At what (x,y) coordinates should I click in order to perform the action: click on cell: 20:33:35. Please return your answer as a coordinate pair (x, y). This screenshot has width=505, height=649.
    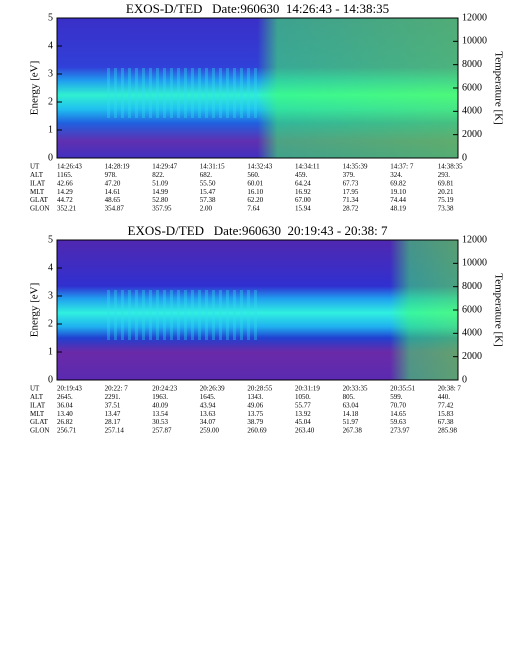
    Looking at the image, I should click on (355, 389).